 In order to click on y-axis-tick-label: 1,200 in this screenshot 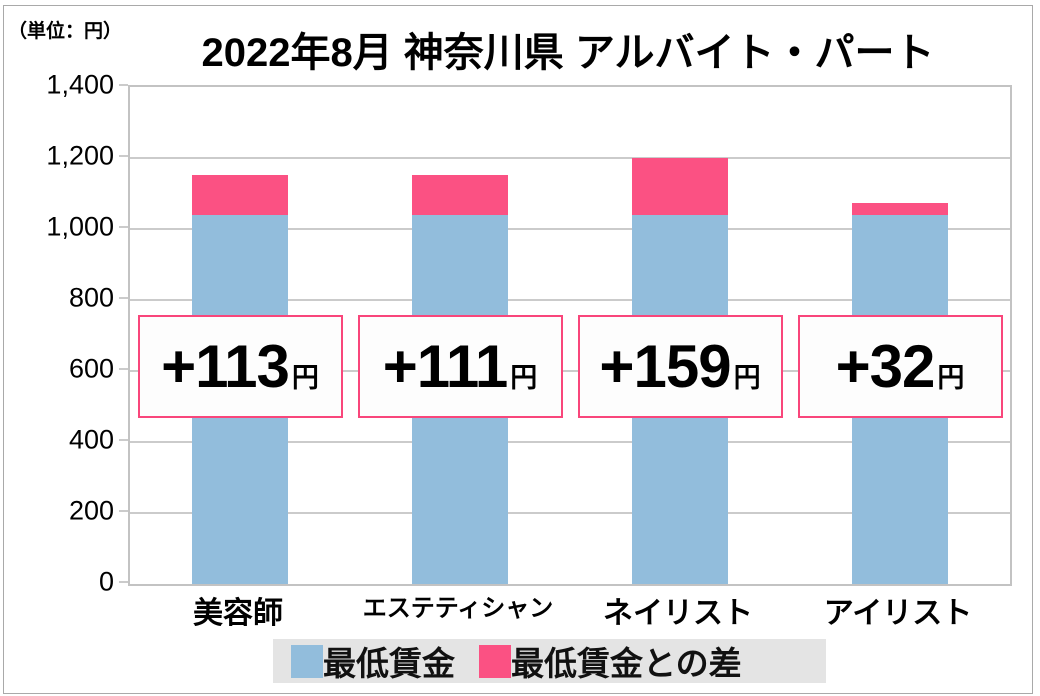, I will do `click(80, 155)`.